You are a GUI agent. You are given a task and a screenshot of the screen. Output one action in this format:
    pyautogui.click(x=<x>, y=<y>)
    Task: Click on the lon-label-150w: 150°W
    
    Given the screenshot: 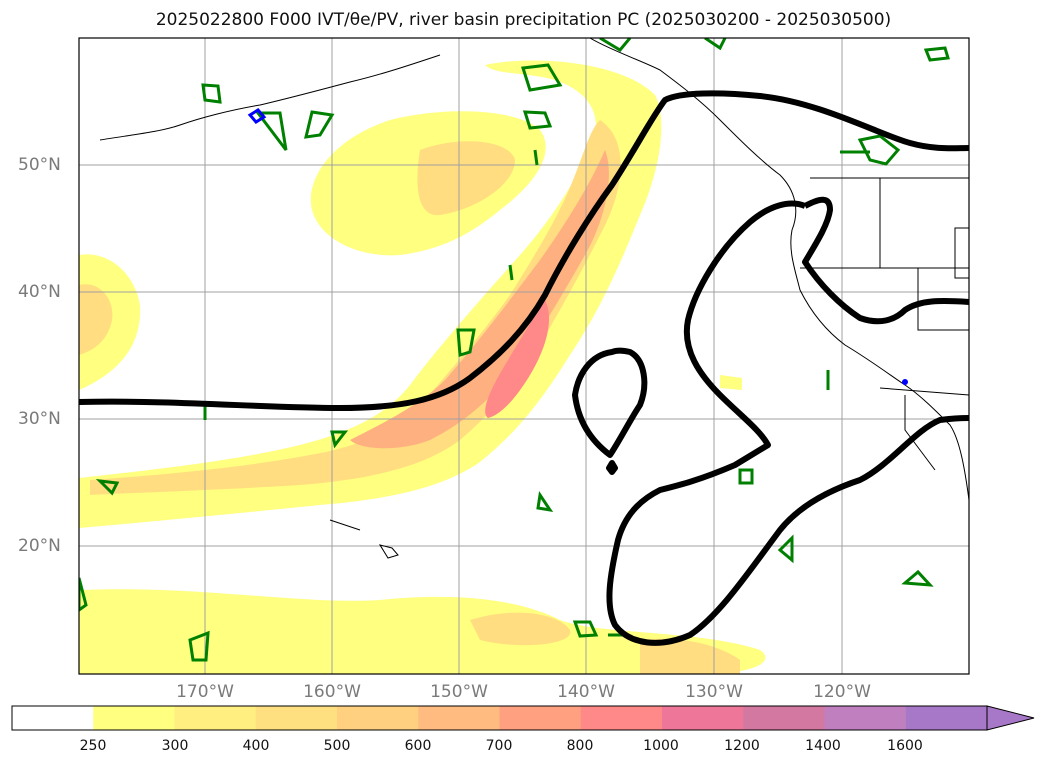 What is the action you would take?
    pyautogui.click(x=459, y=692)
    